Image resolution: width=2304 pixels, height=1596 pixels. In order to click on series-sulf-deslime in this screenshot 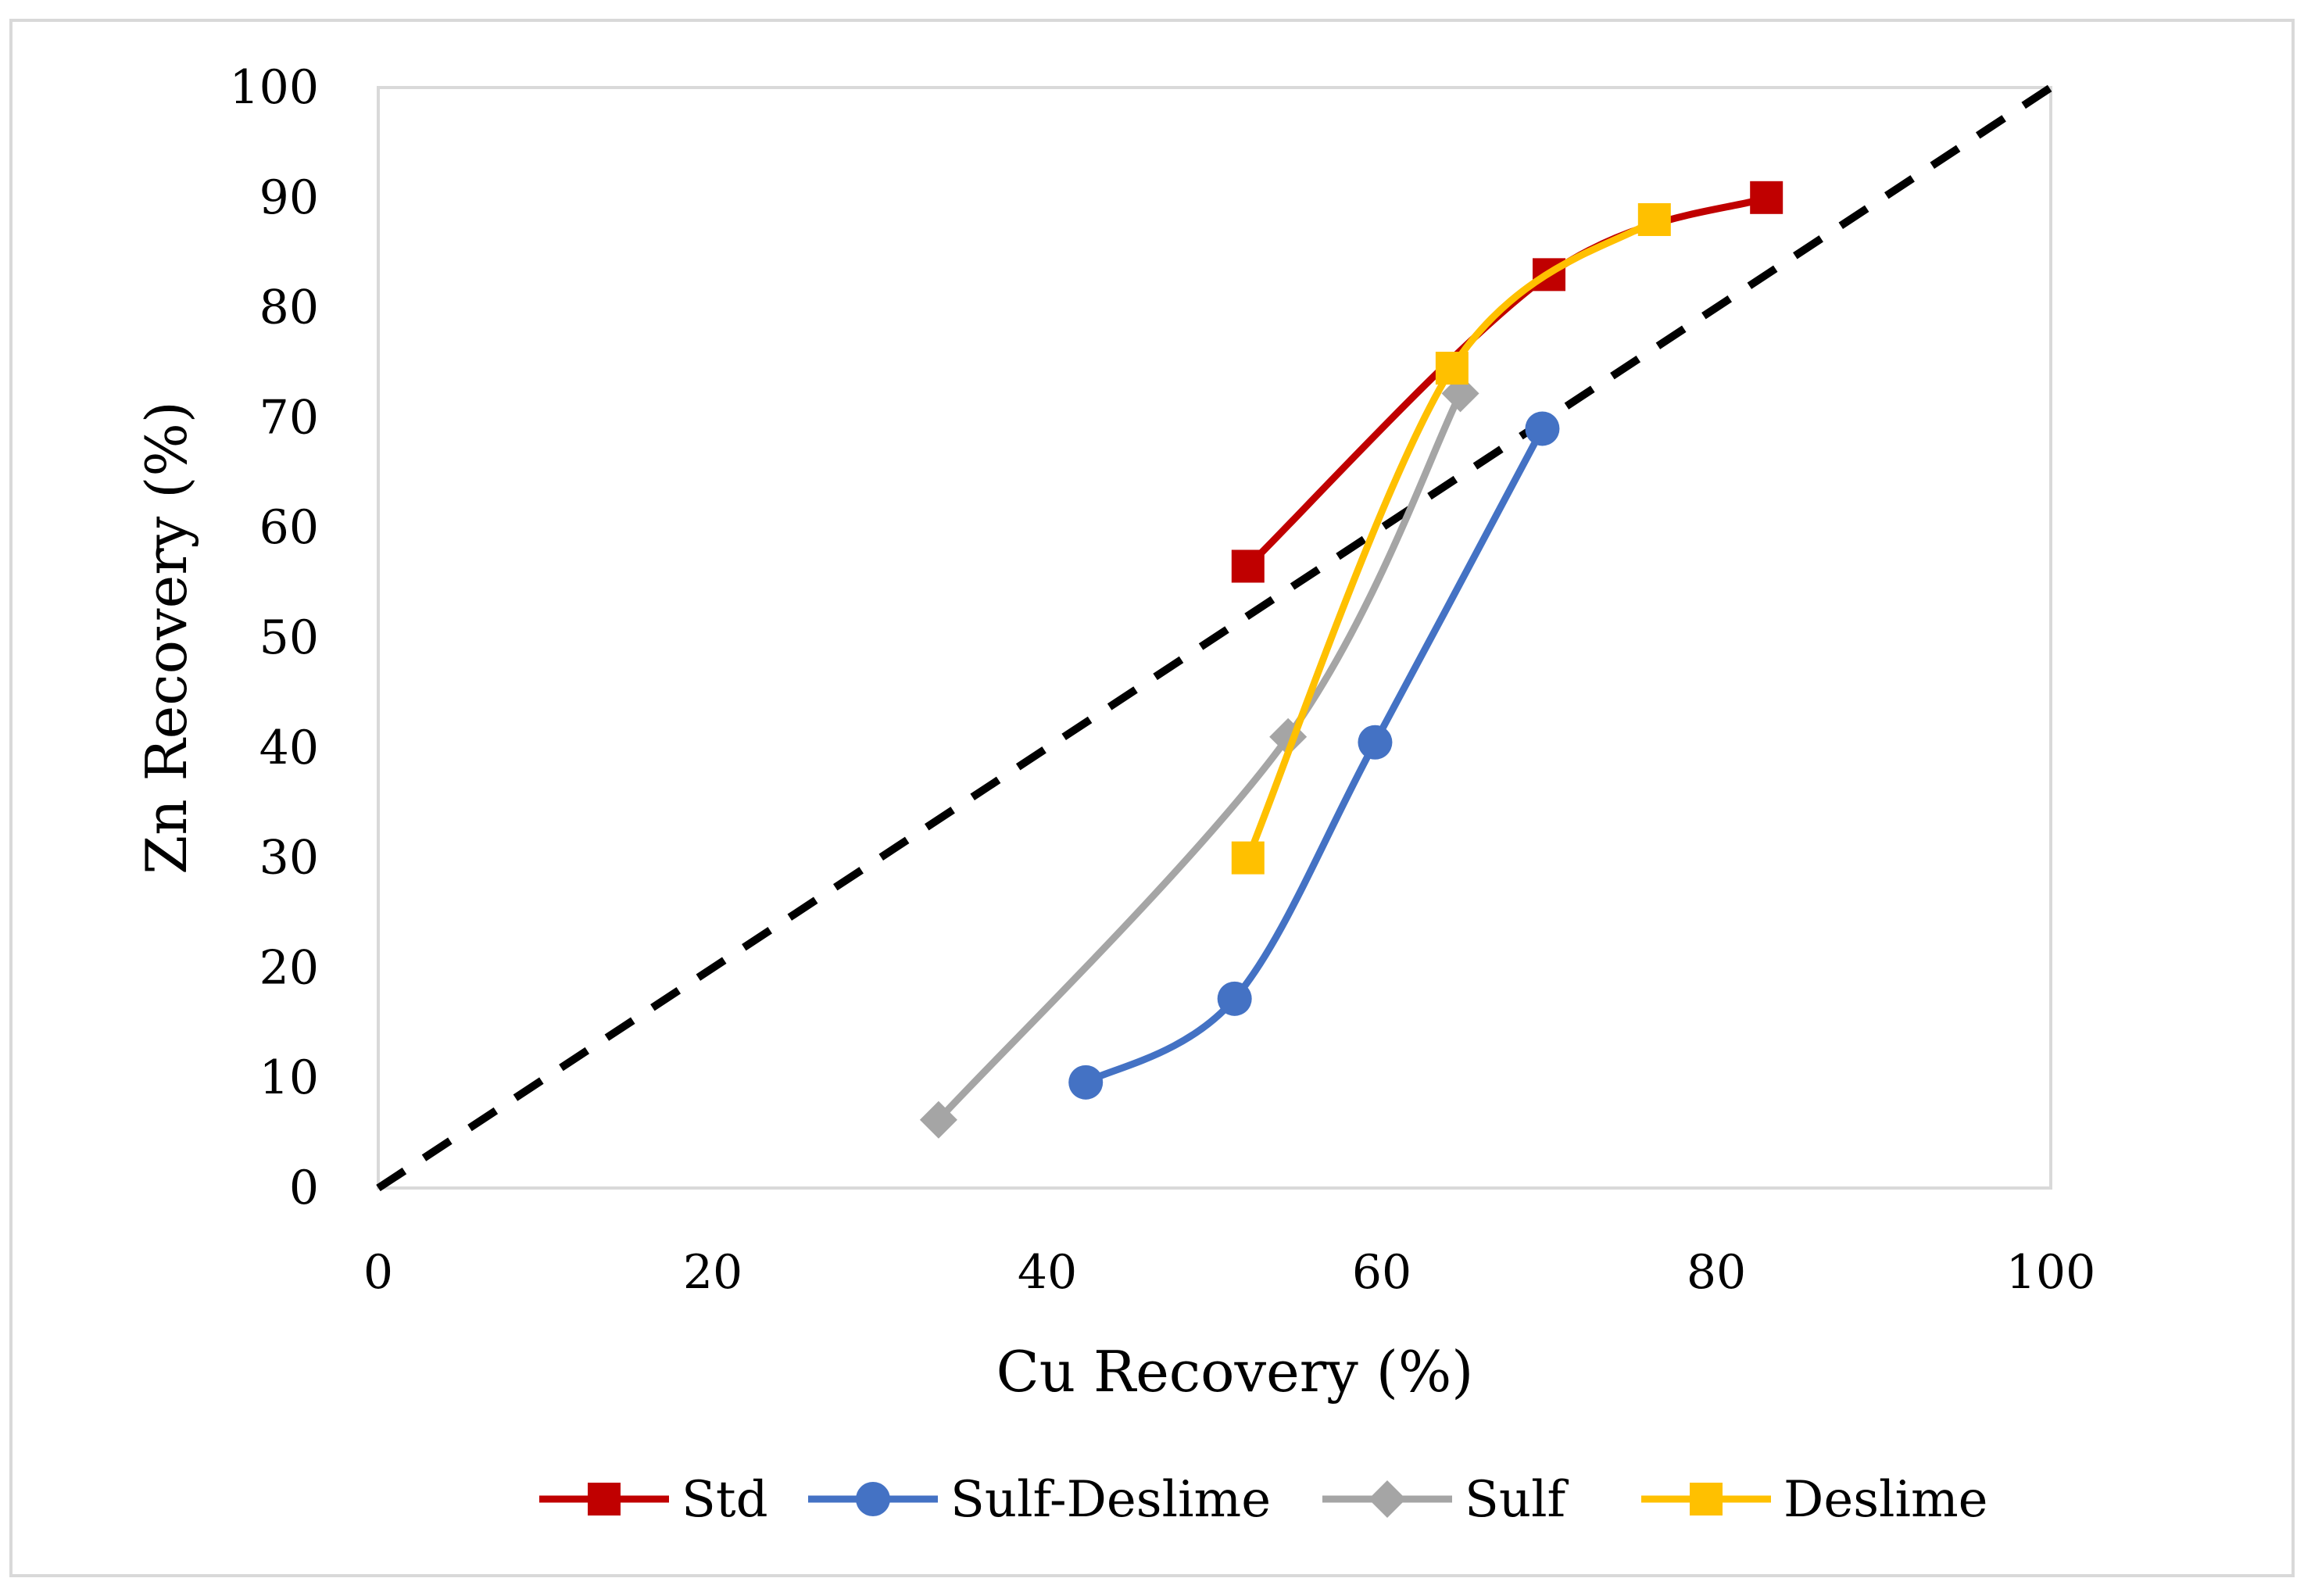, I will do `click(1314, 755)`.